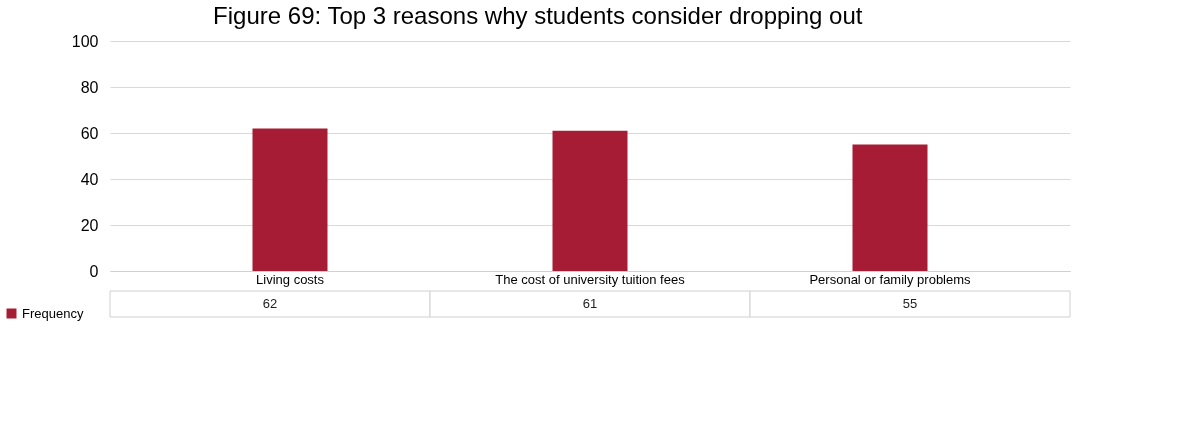  I want to click on y-tick-label: 80, so click(89, 87).